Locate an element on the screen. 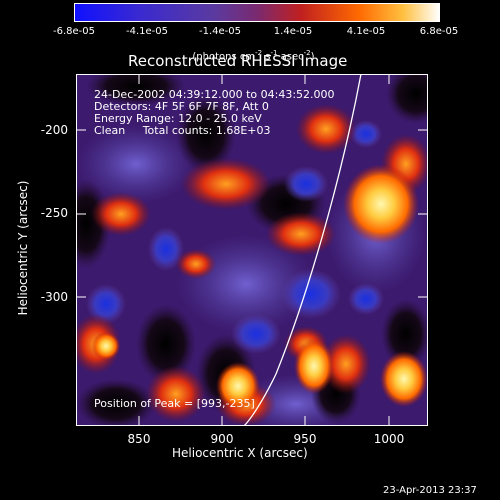 This screenshot has width=500, height=500. y-tick-label: -200 is located at coordinates (54, 130).